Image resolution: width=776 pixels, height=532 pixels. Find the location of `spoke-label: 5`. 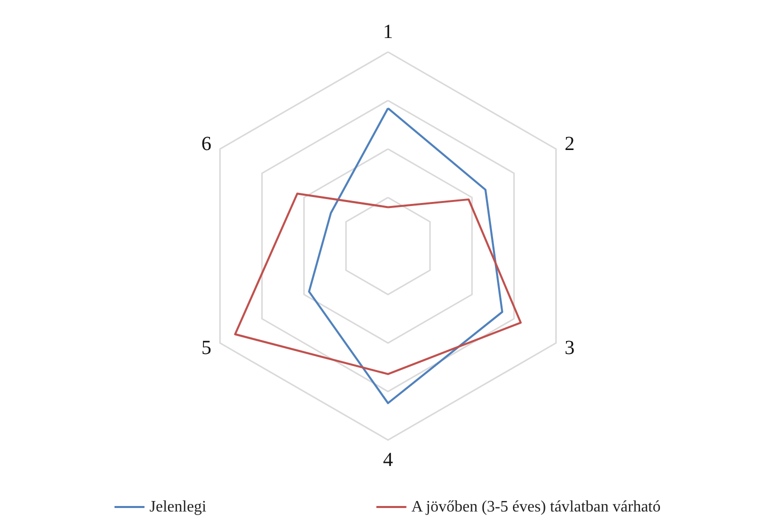

spoke-label: 5 is located at coordinates (206, 348).